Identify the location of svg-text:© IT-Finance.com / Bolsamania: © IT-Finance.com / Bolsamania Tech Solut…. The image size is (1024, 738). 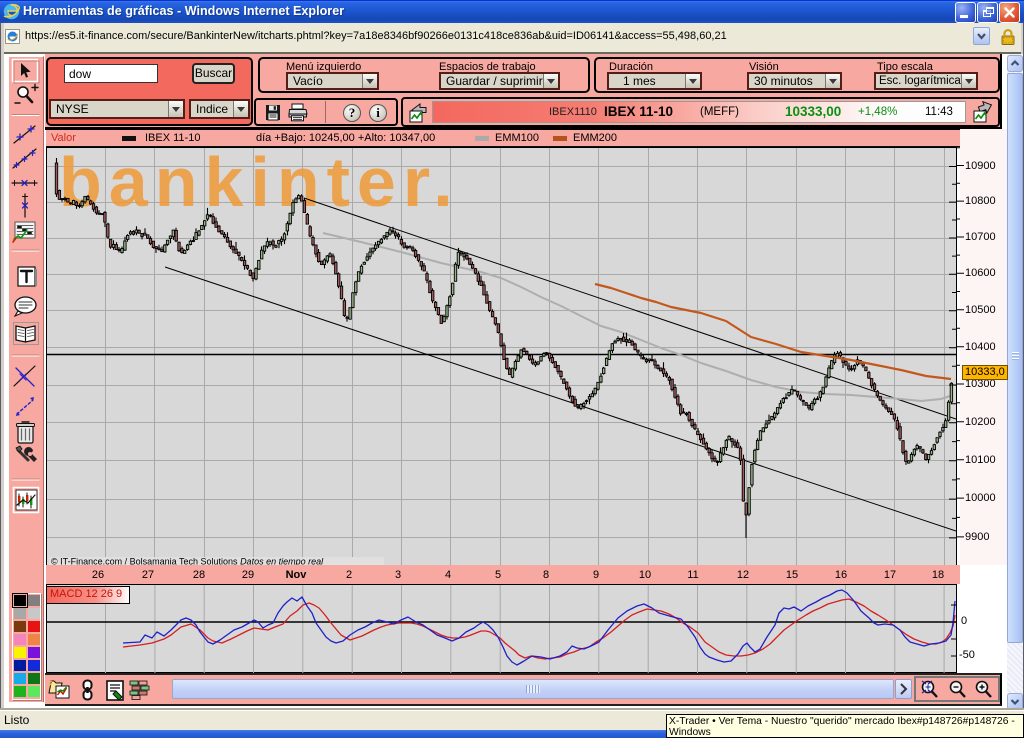
(187, 562).